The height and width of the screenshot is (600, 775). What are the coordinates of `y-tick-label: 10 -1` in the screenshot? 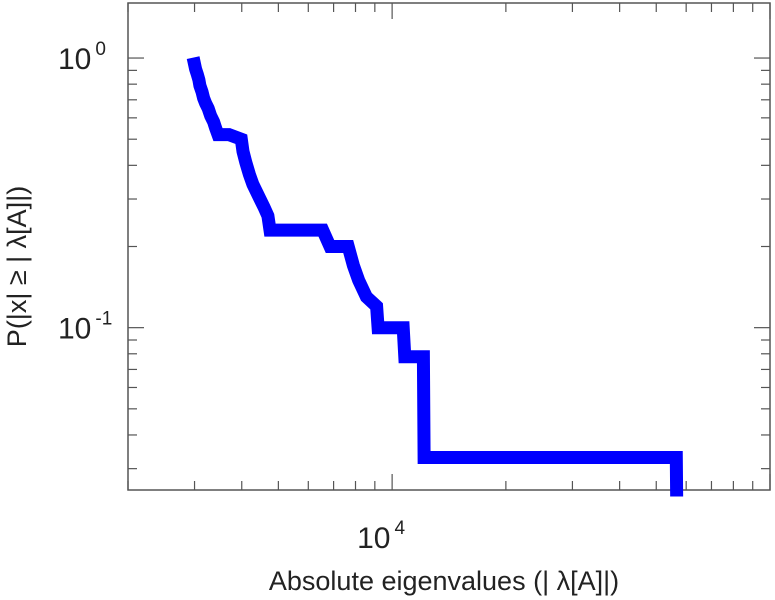 It's located at (85, 327).